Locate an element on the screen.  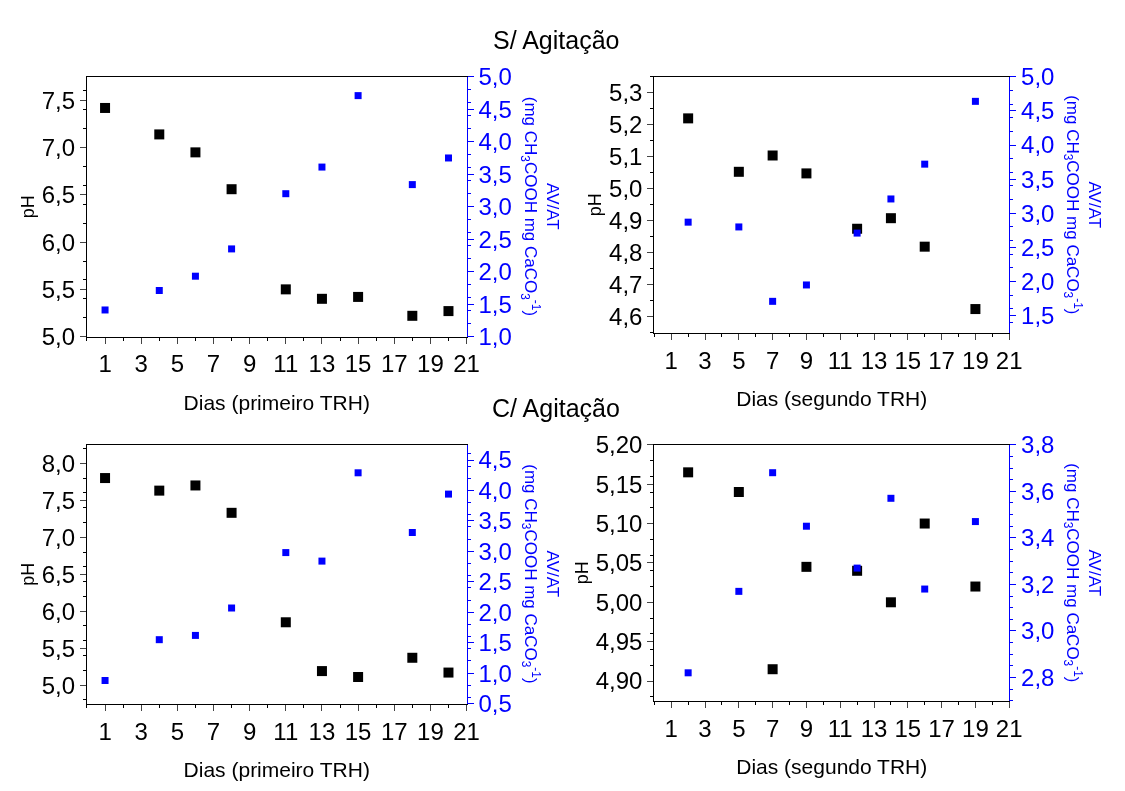
y-axis-title: pH is located at coordinates (27, 574).